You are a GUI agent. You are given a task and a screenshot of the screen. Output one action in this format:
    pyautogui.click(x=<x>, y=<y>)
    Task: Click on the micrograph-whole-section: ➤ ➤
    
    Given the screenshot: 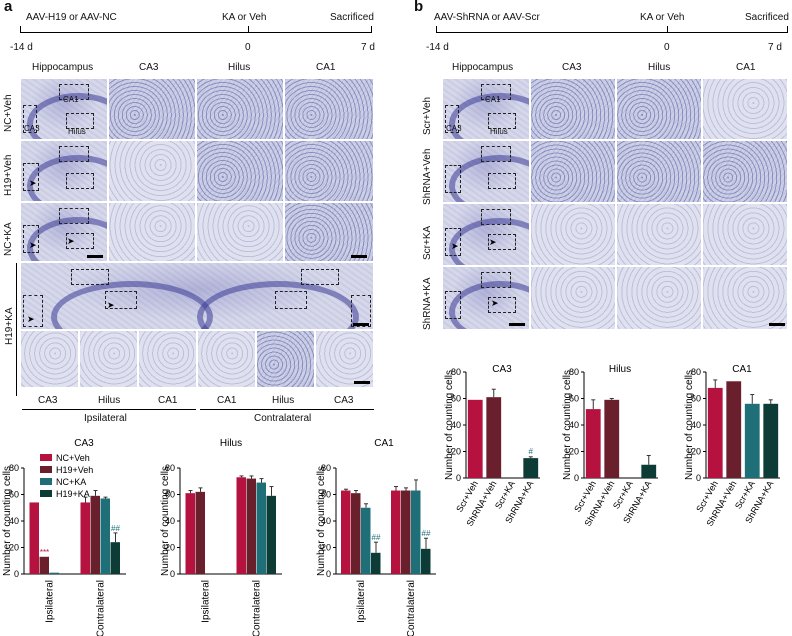 What is the action you would take?
    pyautogui.click(x=197, y=296)
    